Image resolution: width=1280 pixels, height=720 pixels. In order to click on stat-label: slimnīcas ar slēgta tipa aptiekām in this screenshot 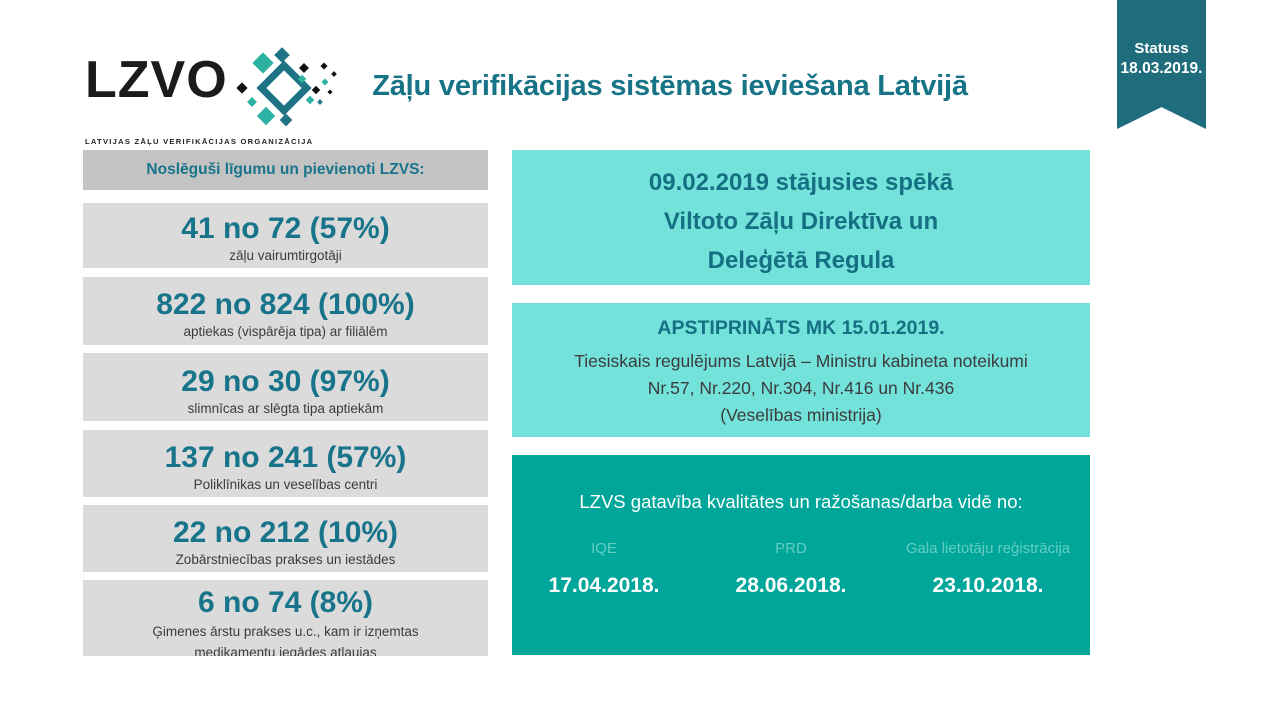, I will do `click(285, 408)`.